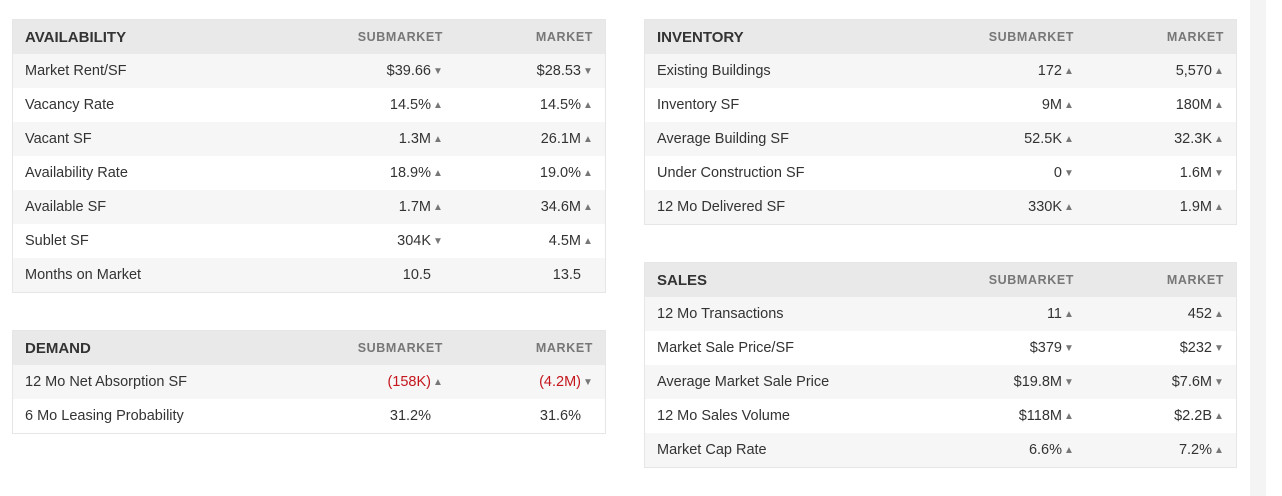  Describe the element at coordinates (995, 416) in the screenshot. I see `submarket-value-cell: $118M ▲` at that location.